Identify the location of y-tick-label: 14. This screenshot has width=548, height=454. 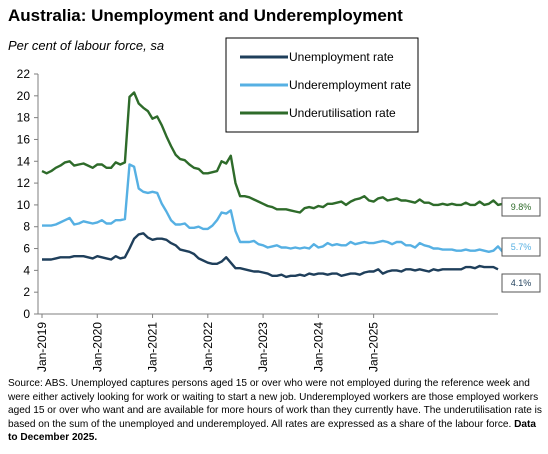
(24, 161).